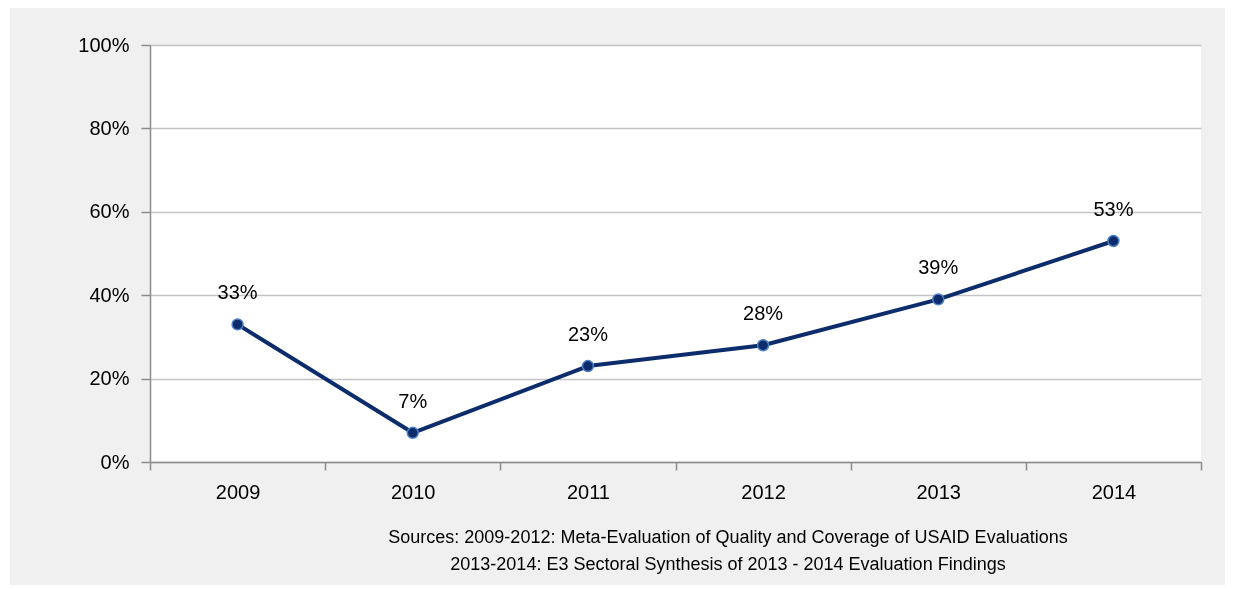  Describe the element at coordinates (938, 267) in the screenshot. I see `data-label: 39%` at that location.